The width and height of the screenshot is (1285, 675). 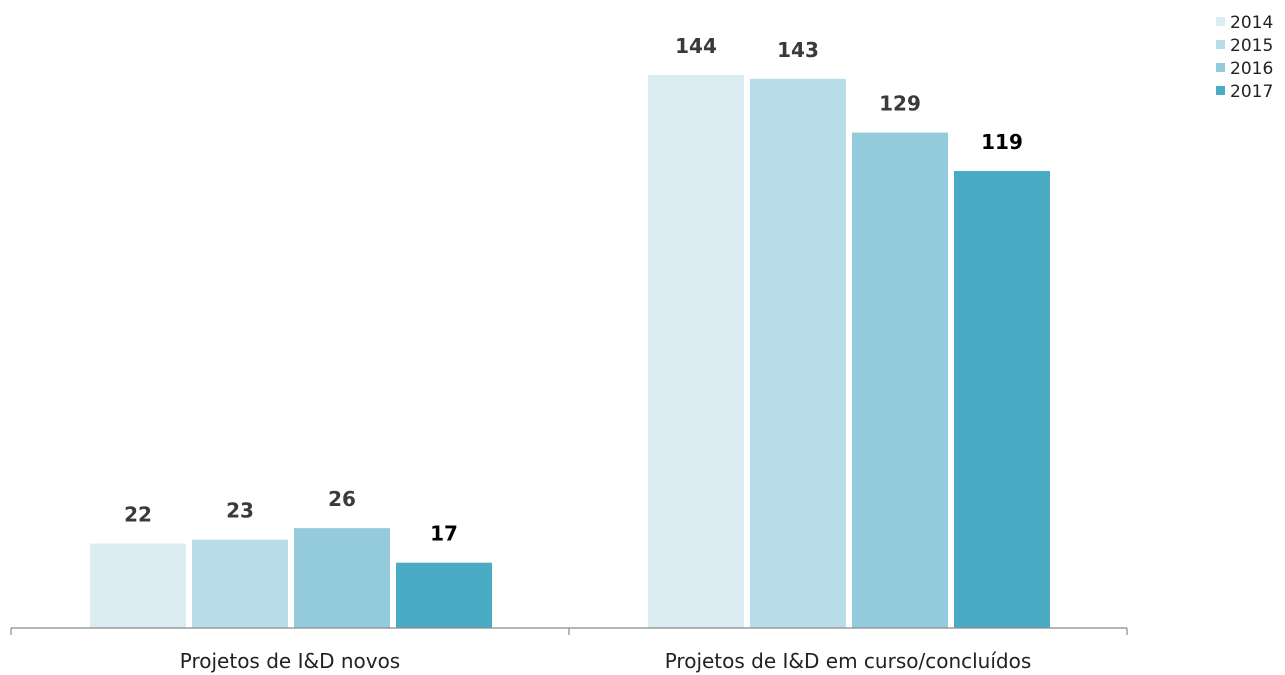 I want to click on value-label-2014-novos: 22, so click(x=138, y=515).